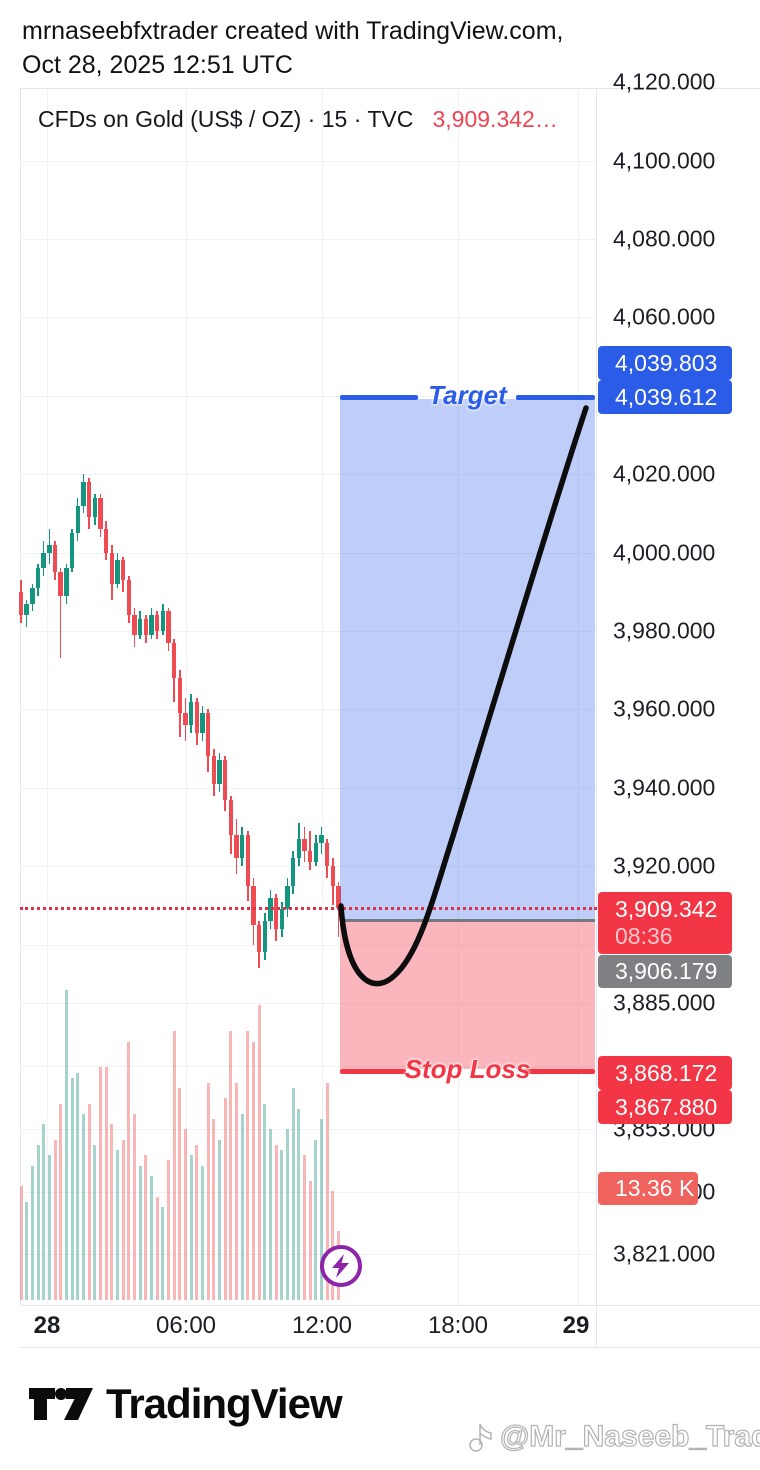  What do you see at coordinates (664, 238) in the screenshot?
I see `price-tick: 4,080.000` at bounding box center [664, 238].